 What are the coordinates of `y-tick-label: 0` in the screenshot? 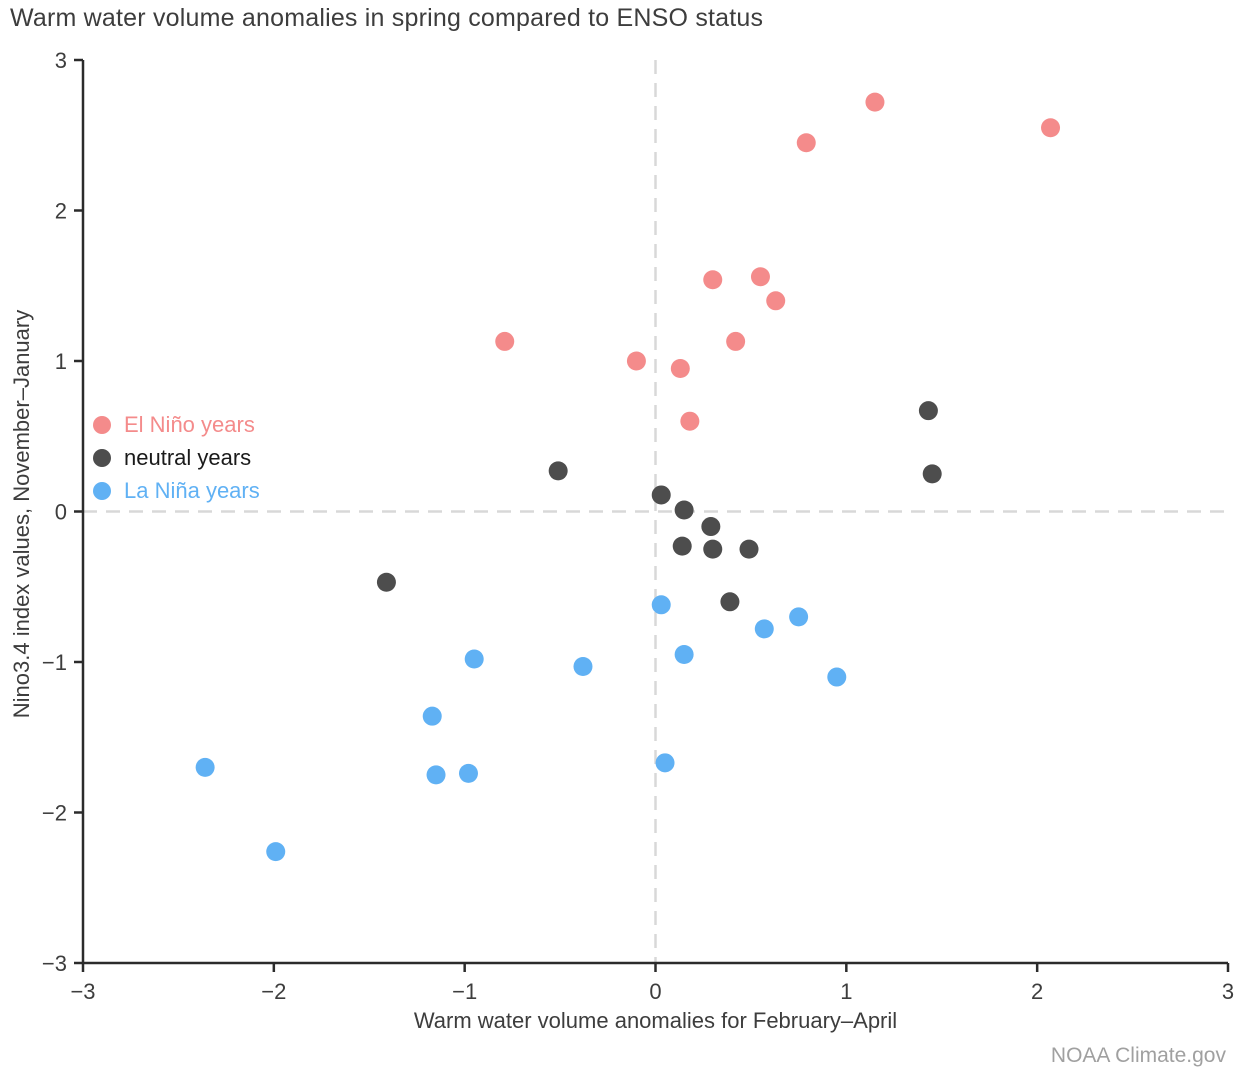 It's located at (61, 512).